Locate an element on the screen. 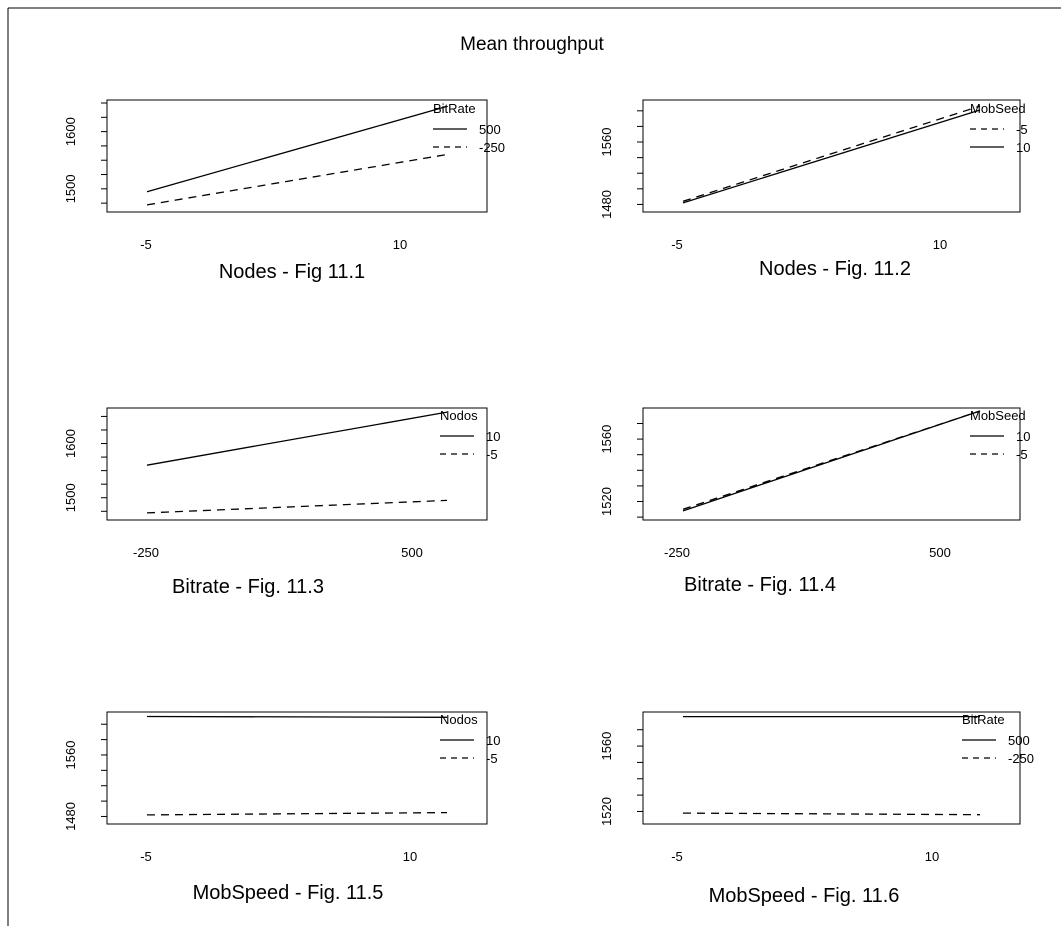  x-axis-label: MobSpeed - Fig. 11.5 is located at coordinates (288, 893).